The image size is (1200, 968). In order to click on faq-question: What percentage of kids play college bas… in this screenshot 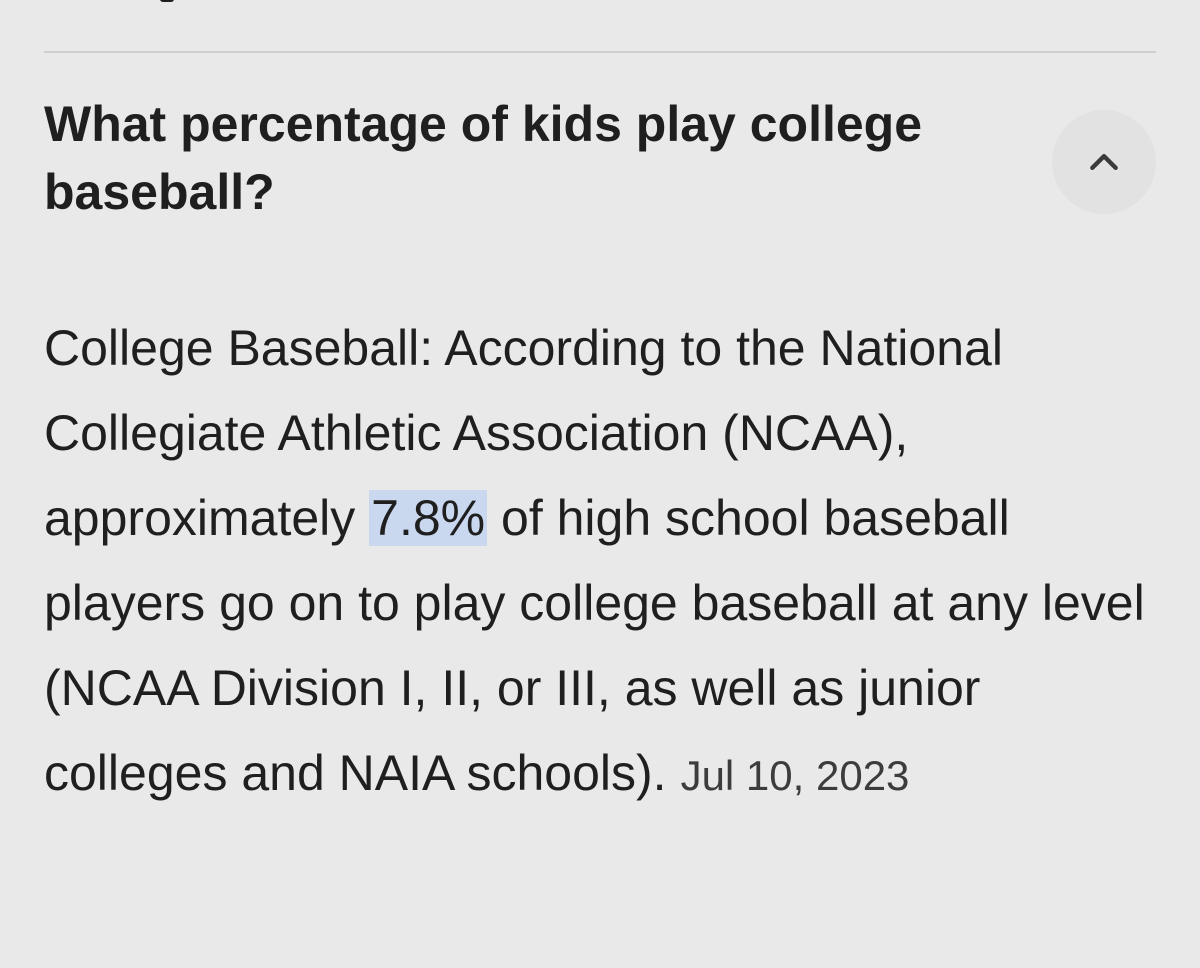, I will do `click(483, 158)`.